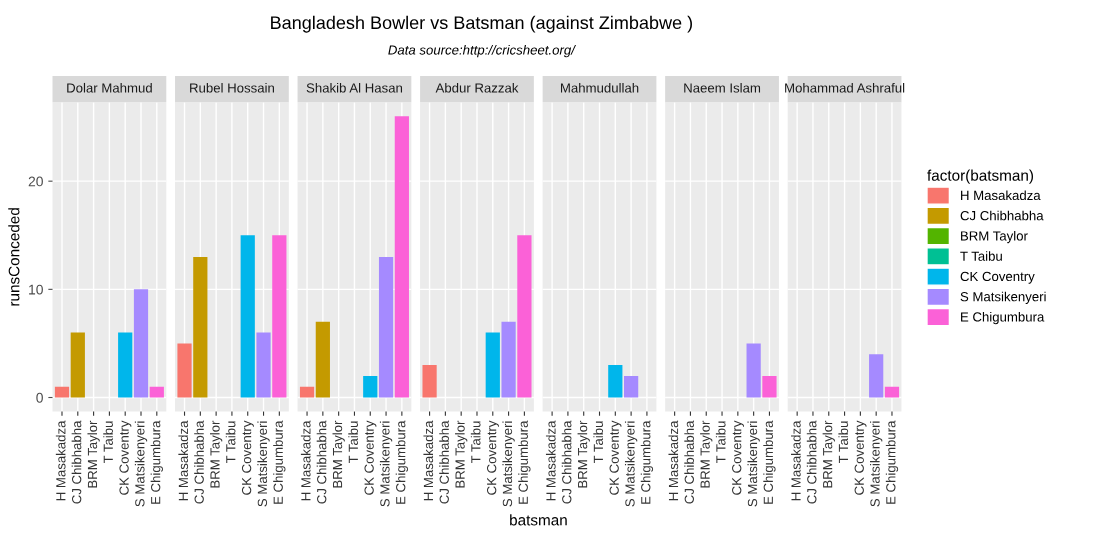 This screenshot has height=538, width=1094. What do you see at coordinates (477, 87) in the screenshot?
I see `chart-title: Abdur Razzak` at bounding box center [477, 87].